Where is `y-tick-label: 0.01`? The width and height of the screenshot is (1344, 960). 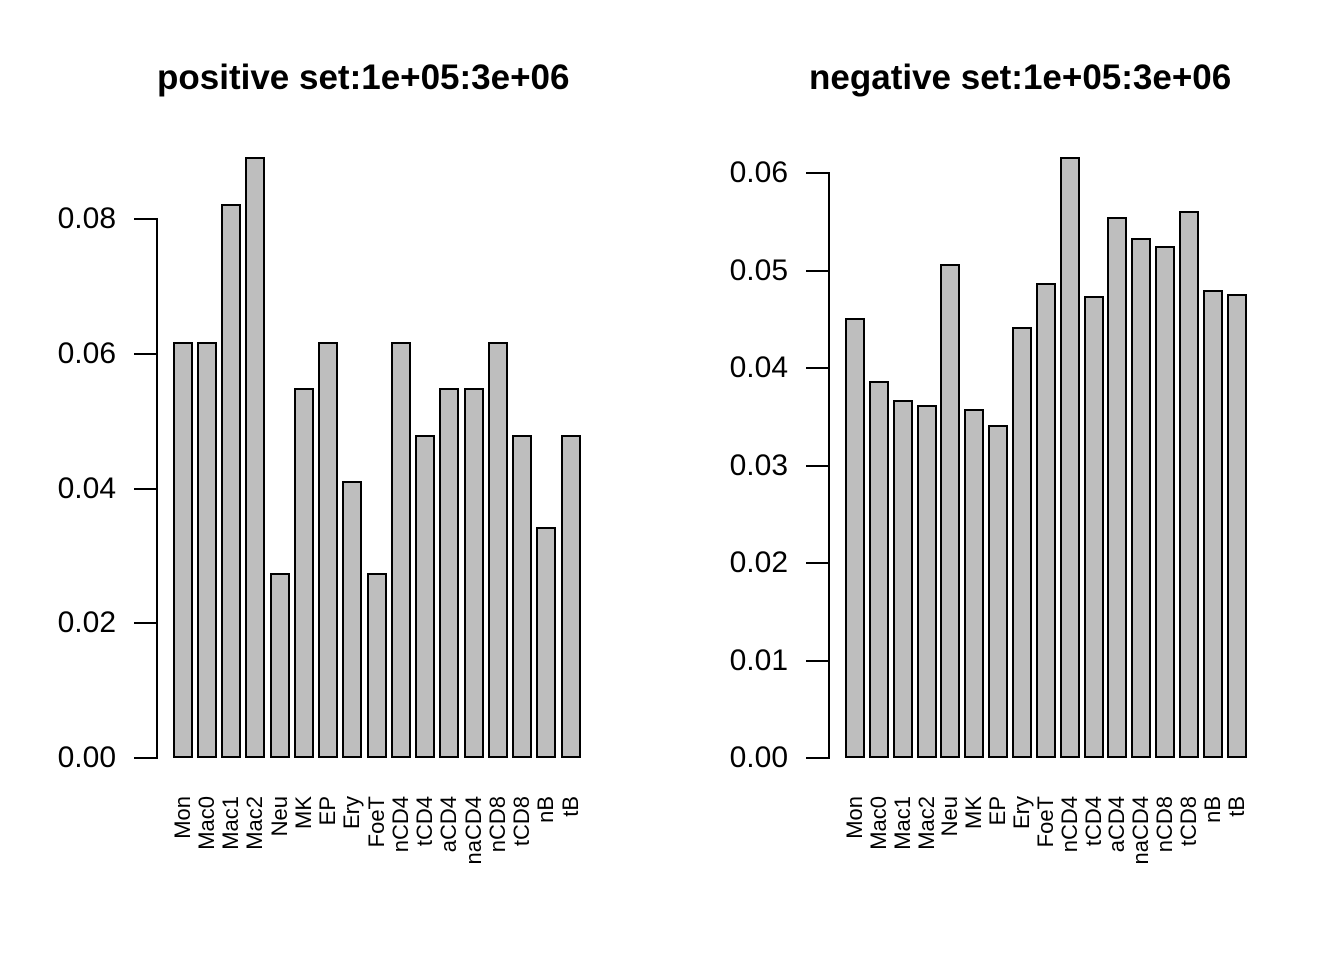
y-tick-label: 0.01 is located at coordinates (758, 660).